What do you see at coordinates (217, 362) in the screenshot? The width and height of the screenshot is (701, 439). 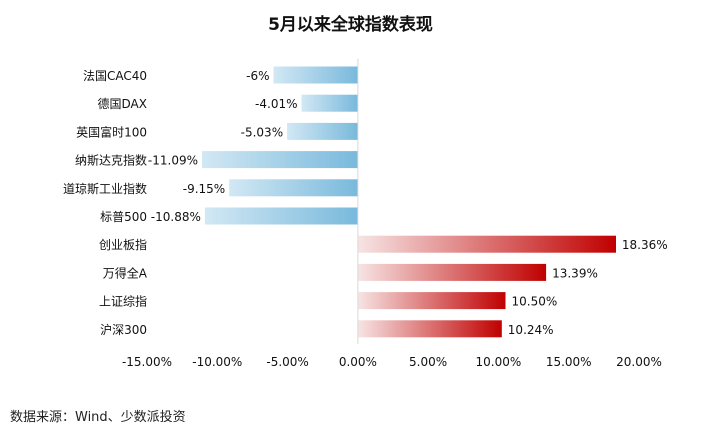 I see `x-tick-label: -10.00%` at bounding box center [217, 362].